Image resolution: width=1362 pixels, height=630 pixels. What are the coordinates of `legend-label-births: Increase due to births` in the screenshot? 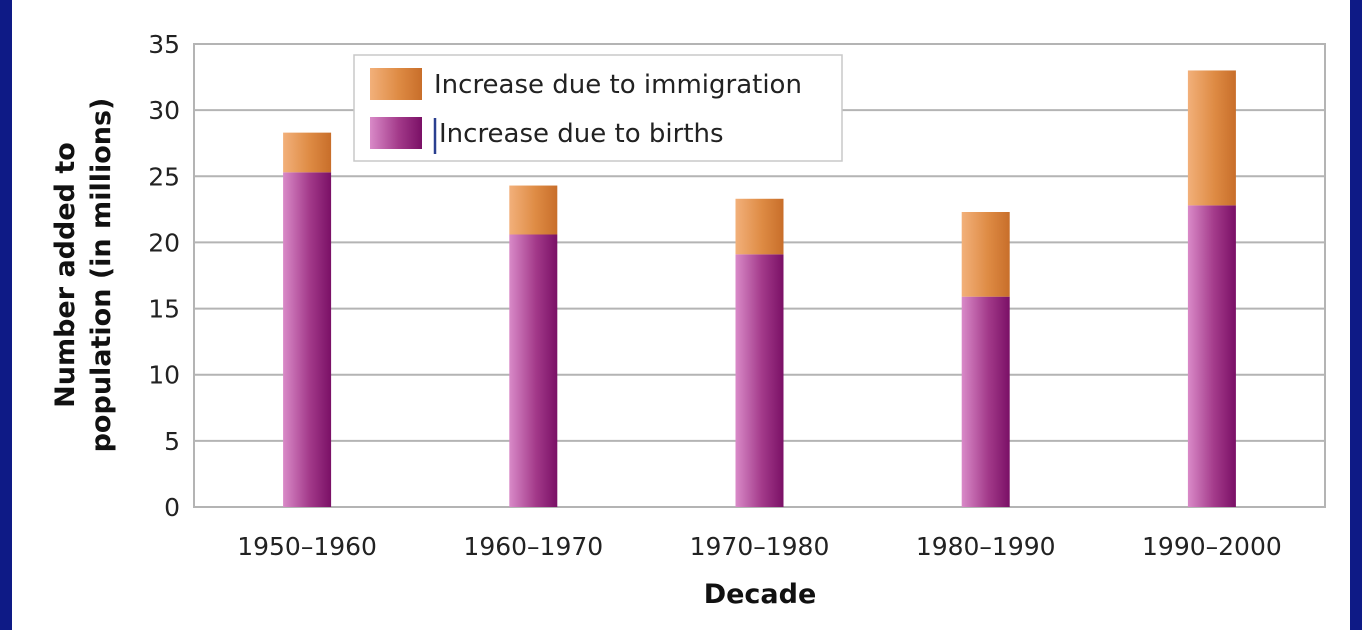 It's located at (581, 134).